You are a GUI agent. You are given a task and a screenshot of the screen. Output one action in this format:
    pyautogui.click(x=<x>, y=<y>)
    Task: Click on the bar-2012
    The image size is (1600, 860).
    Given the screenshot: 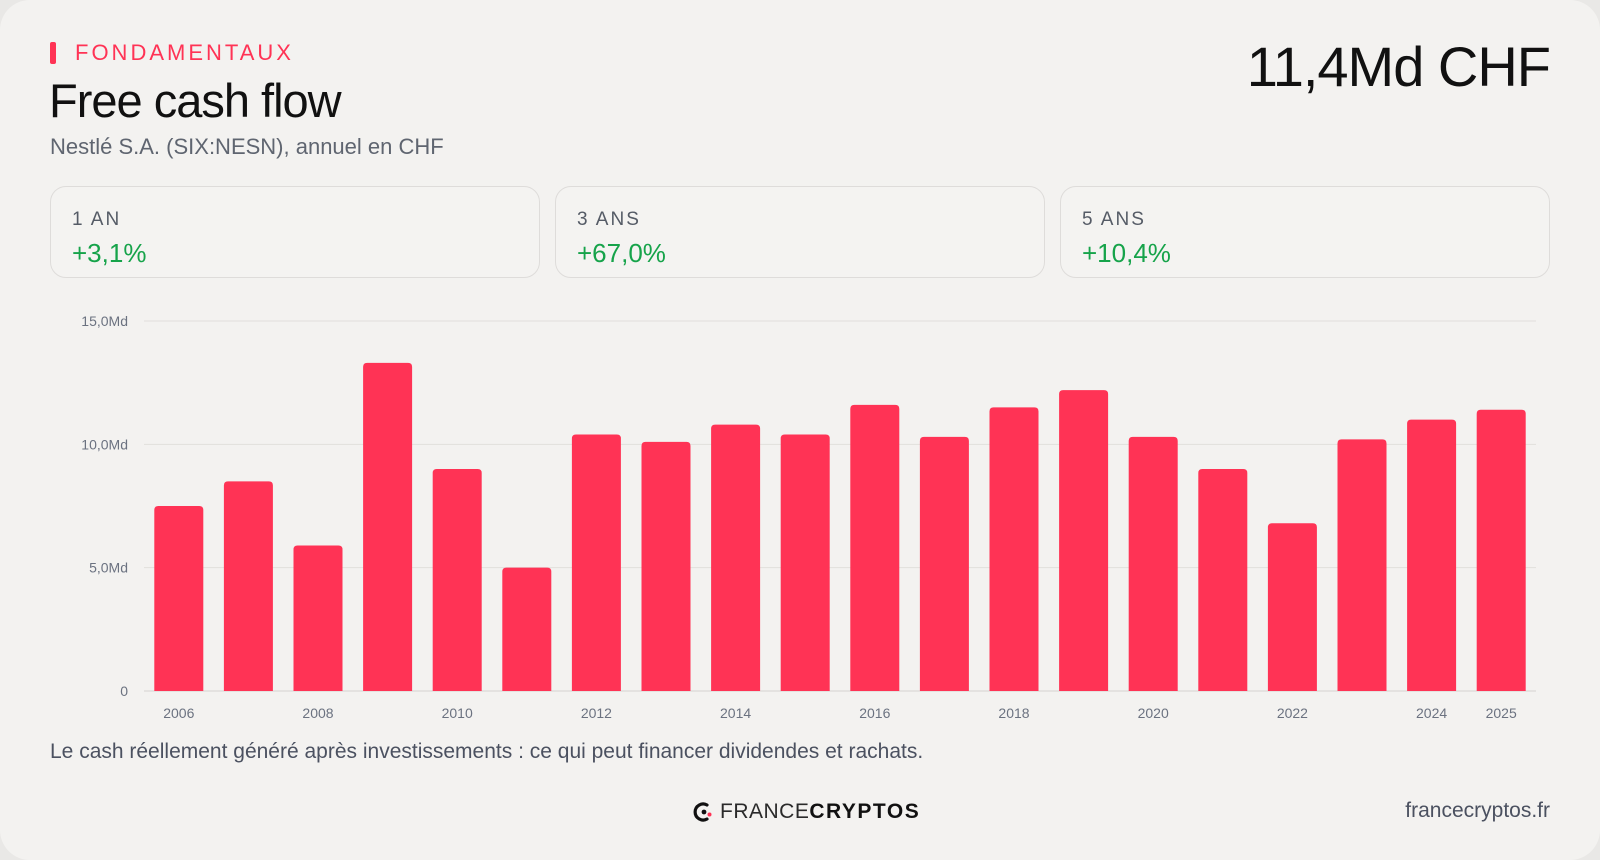 What is the action you would take?
    pyautogui.click(x=596, y=562)
    